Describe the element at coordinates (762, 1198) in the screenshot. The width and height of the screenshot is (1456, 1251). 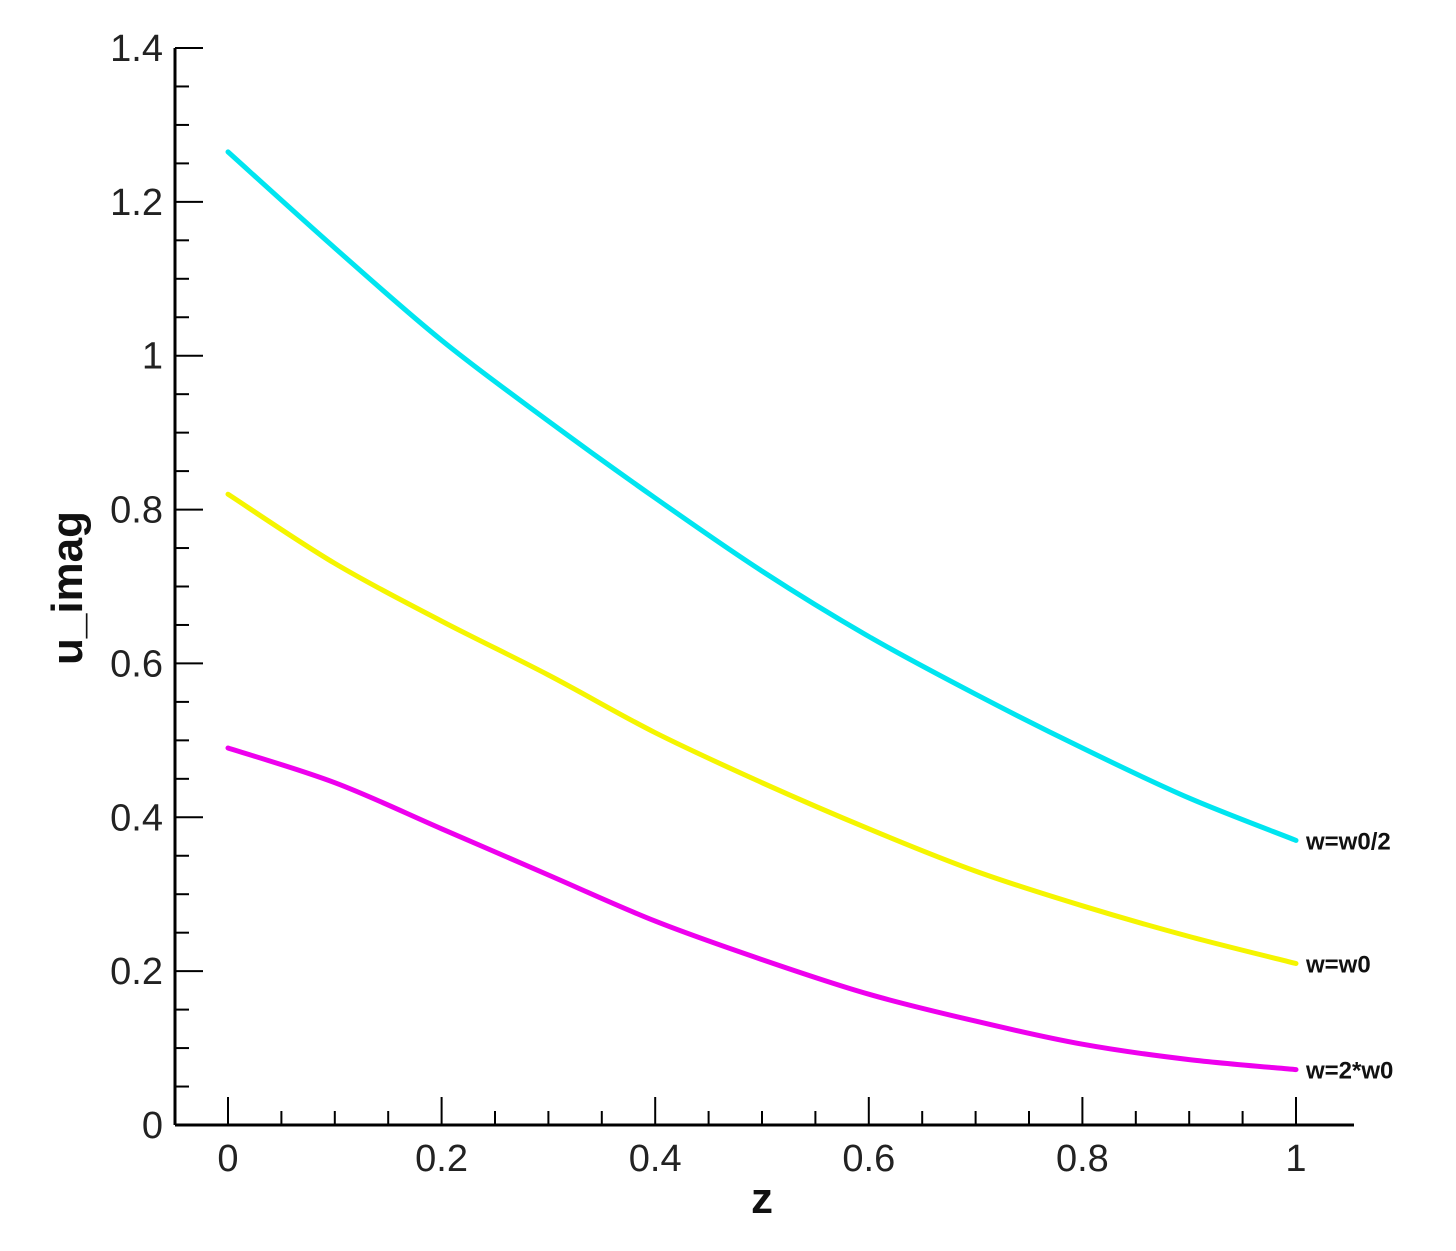
I see `x-axis-title: z` at that location.